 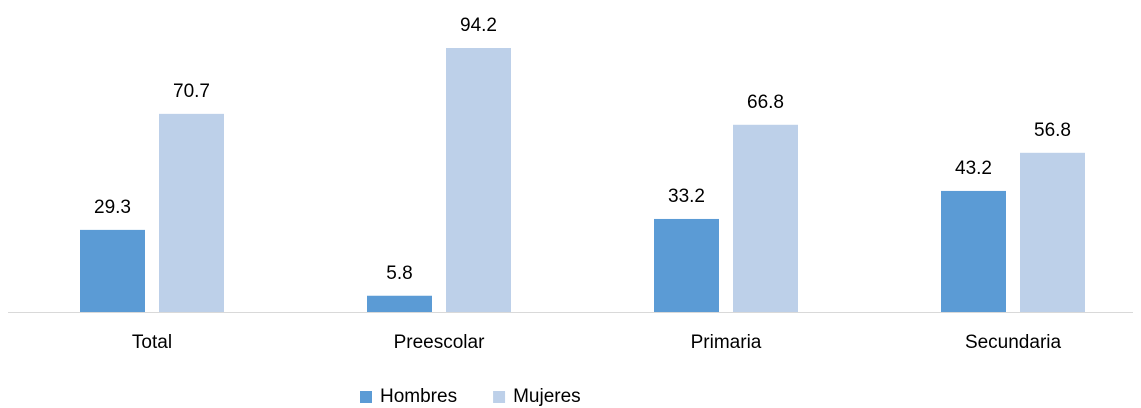 What do you see at coordinates (726, 342) in the screenshot?
I see `x-tick-label: Primaria` at bounding box center [726, 342].